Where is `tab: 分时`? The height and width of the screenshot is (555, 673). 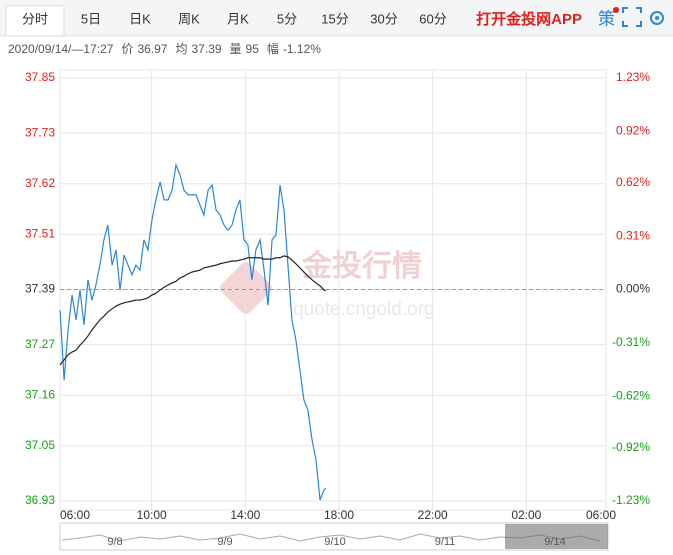 tab: 分时 is located at coordinates (35, 18).